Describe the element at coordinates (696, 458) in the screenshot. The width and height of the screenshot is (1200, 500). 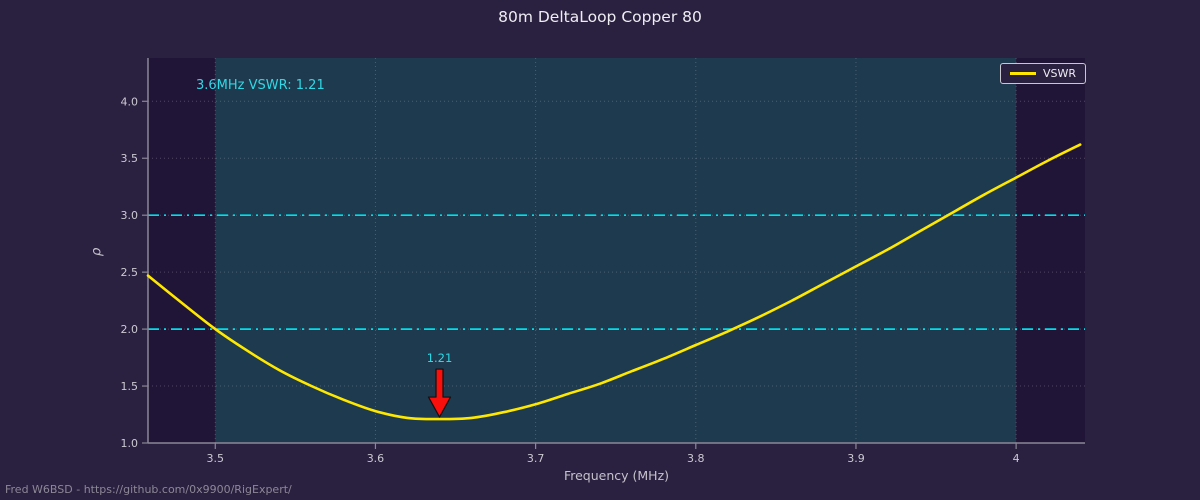
I see `x-tick-label: 3.8` at that location.